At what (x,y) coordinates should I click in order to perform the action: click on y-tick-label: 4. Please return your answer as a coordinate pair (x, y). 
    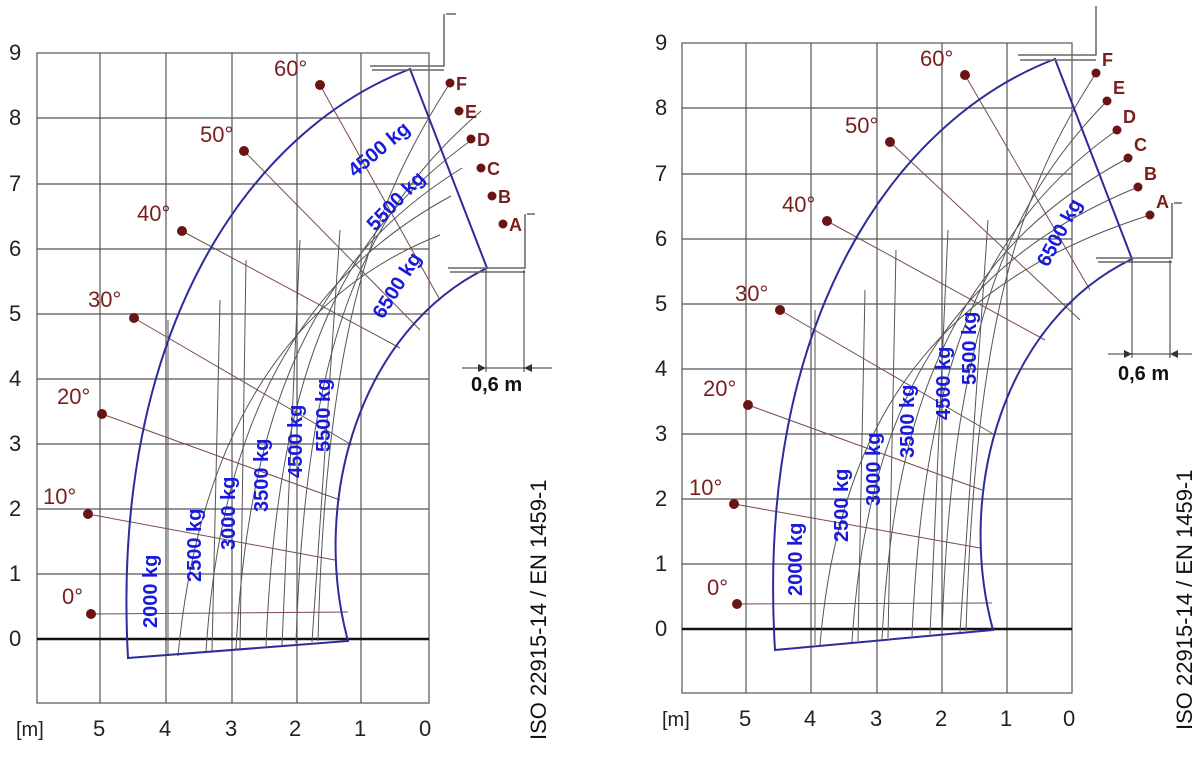
    Looking at the image, I should click on (15, 378).